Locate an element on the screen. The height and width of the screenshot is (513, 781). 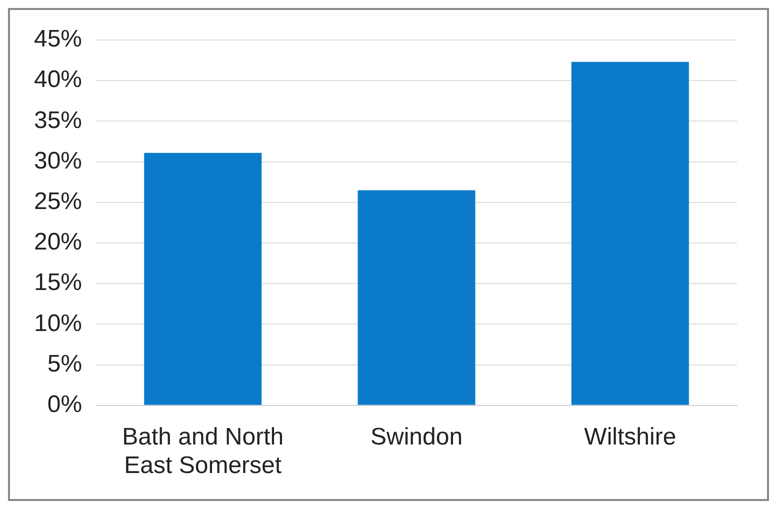
y-tick-label: 20% is located at coordinates (58, 242).